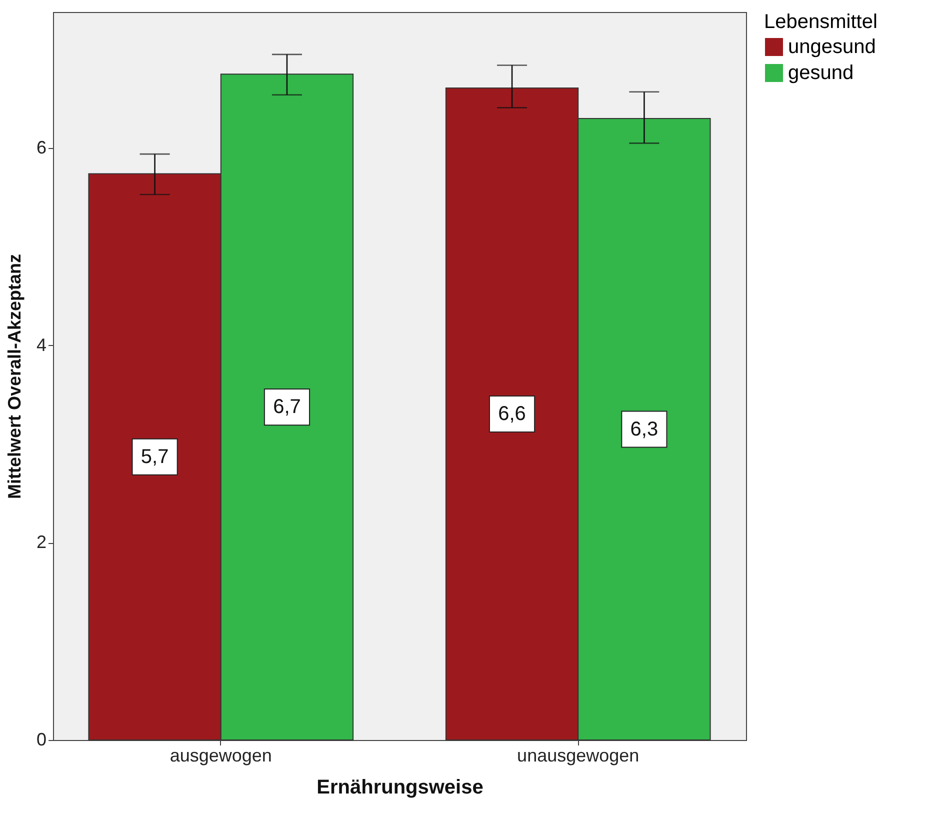 Image resolution: width=947 pixels, height=830 pixels. What do you see at coordinates (400, 787) in the screenshot?
I see `x-axis-title: Ernährungsweise` at bounding box center [400, 787].